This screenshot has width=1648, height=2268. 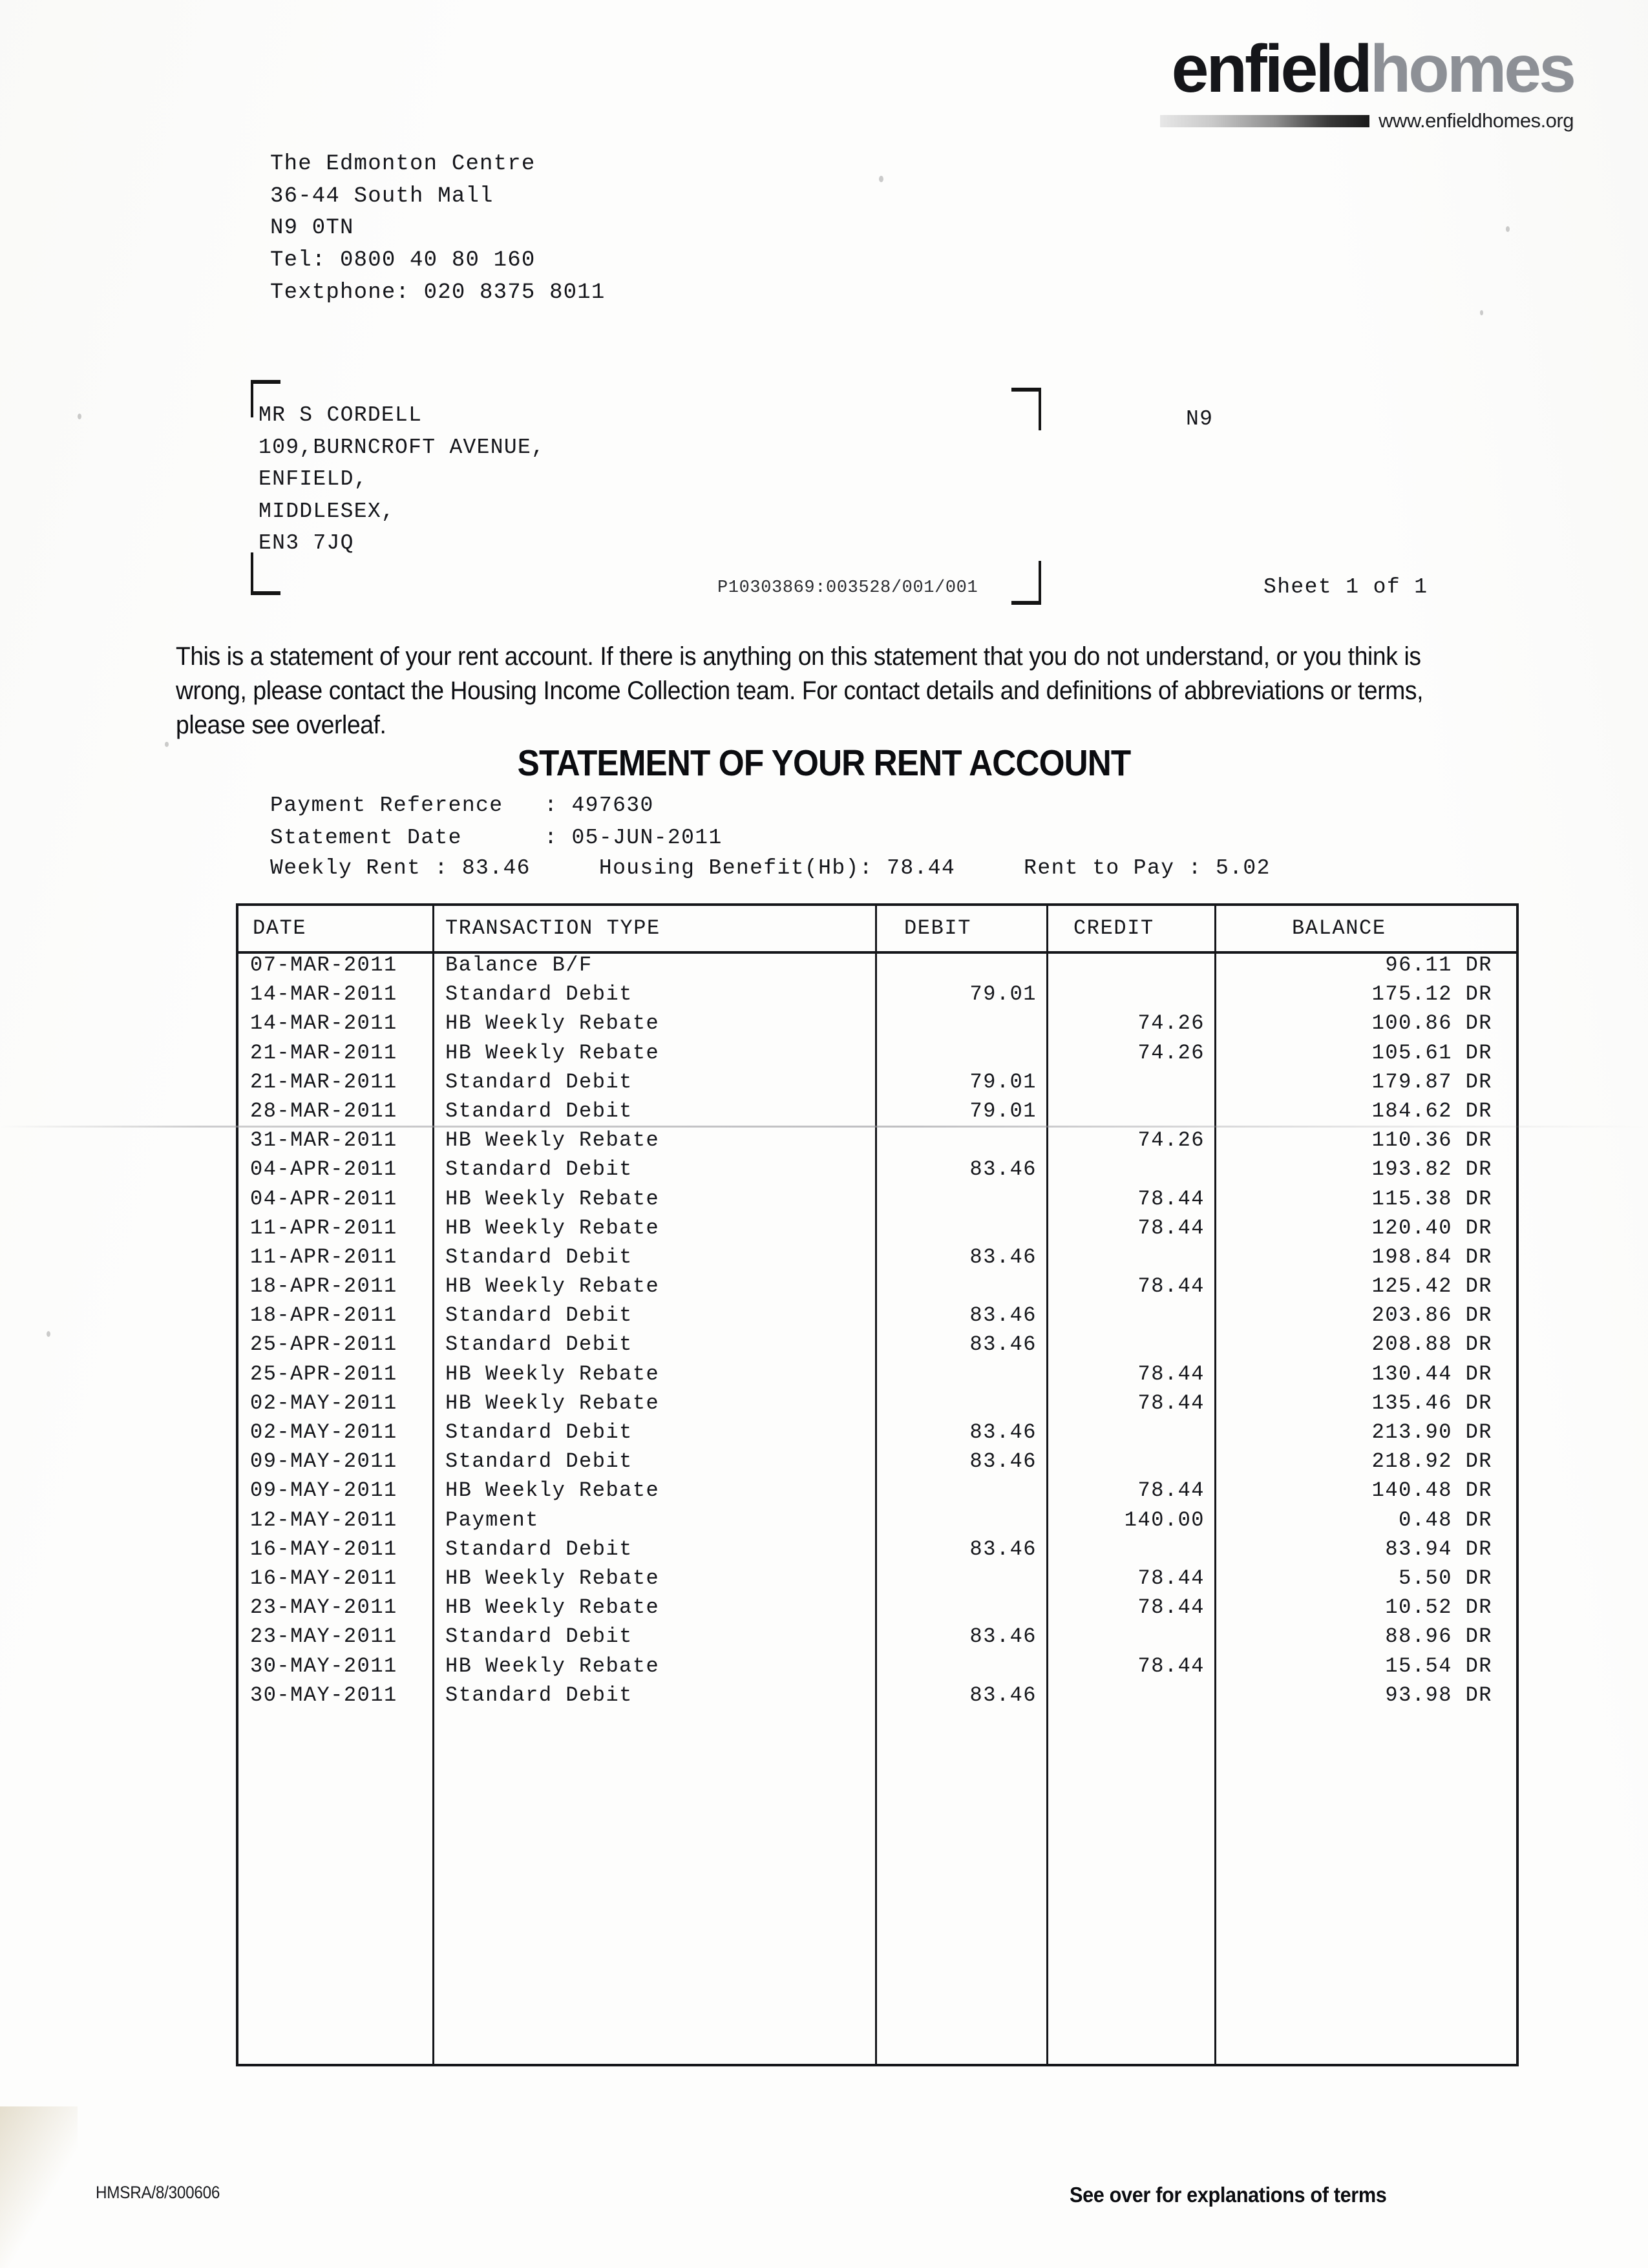 I want to click on page-title: STATEMENT OF YOUR RENT ACCOUNT, so click(x=824, y=763).